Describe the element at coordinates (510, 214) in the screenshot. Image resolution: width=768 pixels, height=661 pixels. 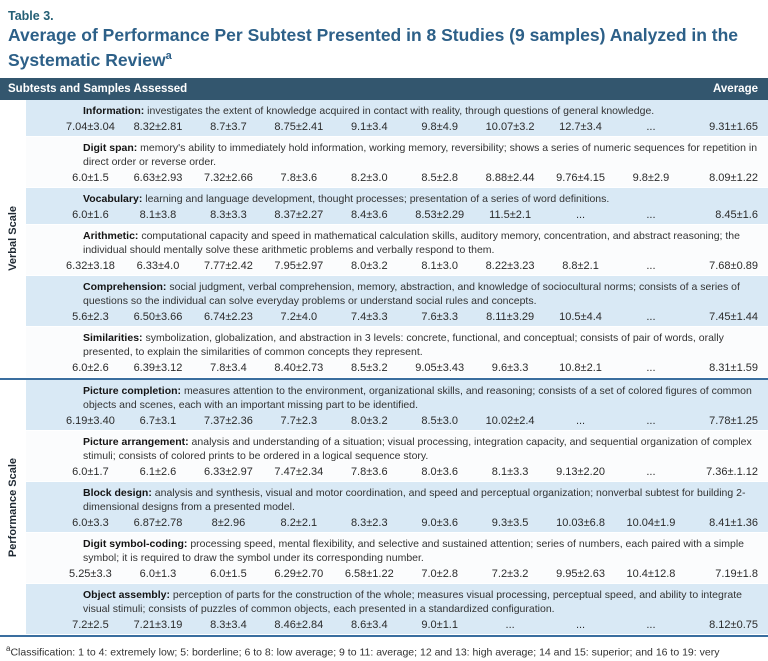
I see `data-cell: 11.5±2.1` at that location.